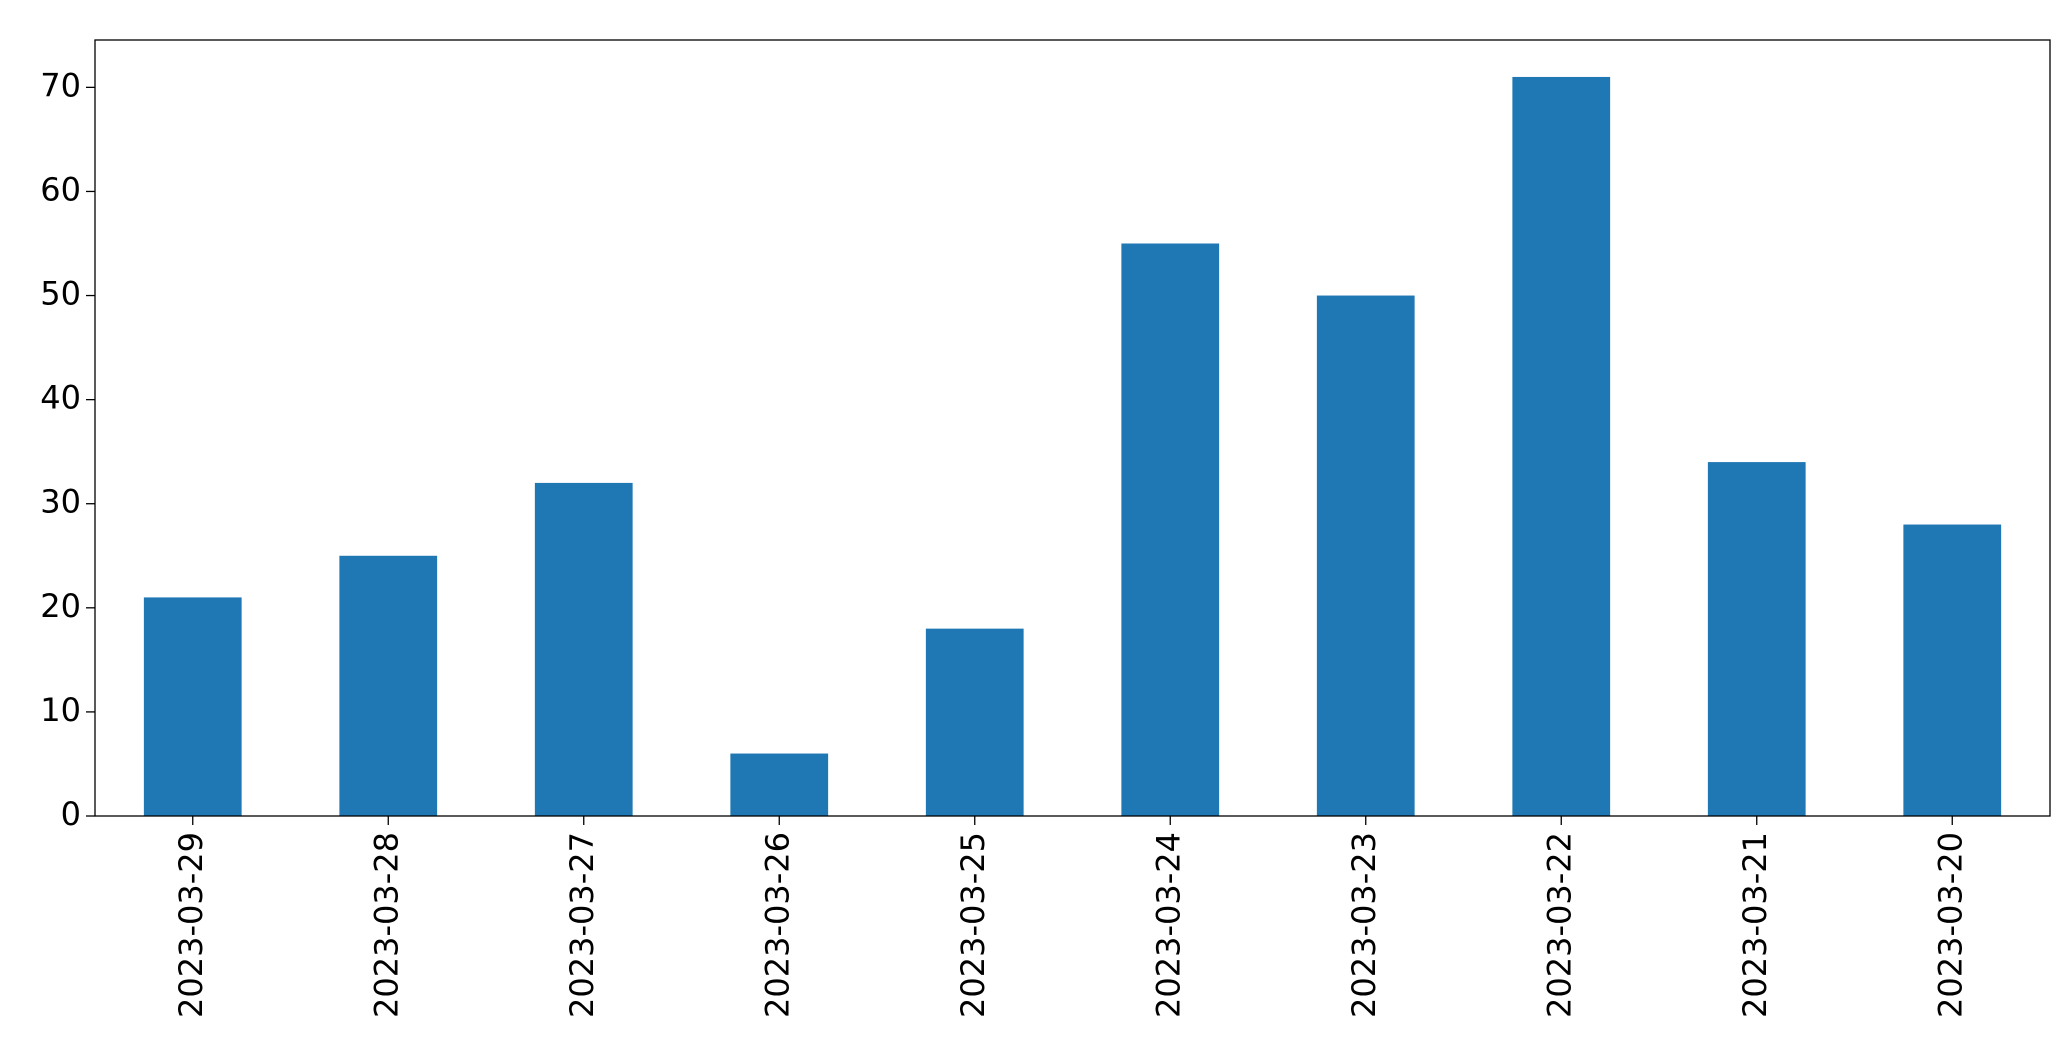  Describe the element at coordinates (60, 398) in the screenshot. I see `y-tick-label: 40` at that location.